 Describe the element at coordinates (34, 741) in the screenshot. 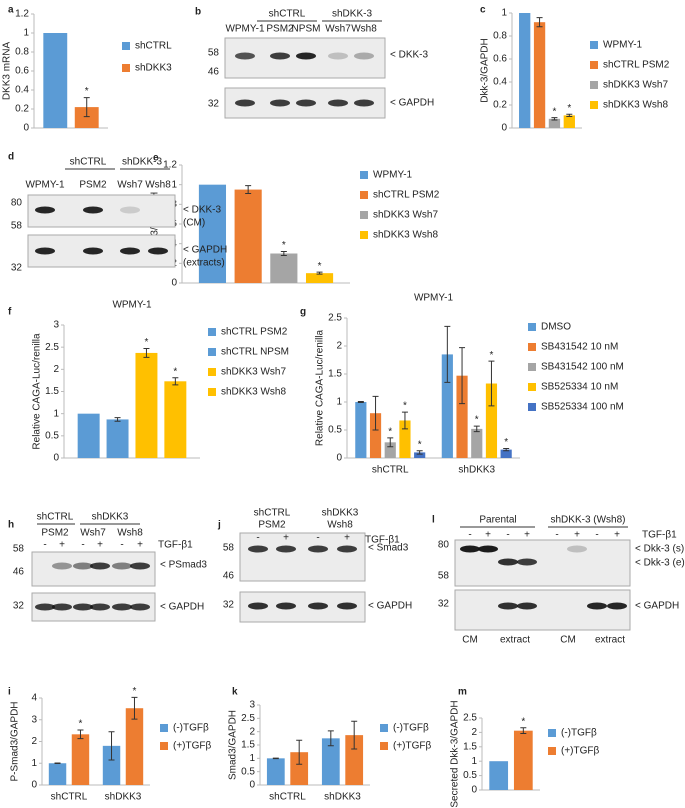

I see `y-tick-label: 2` at that location.